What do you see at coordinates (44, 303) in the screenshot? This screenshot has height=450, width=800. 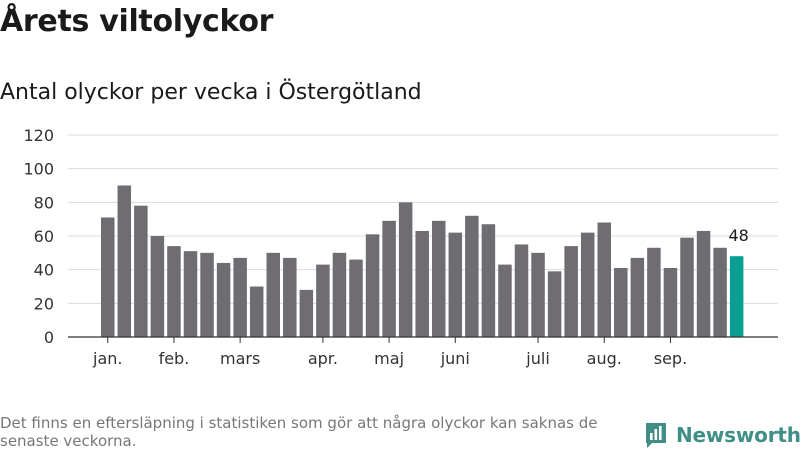 I see `y-tick-label: 20` at bounding box center [44, 303].